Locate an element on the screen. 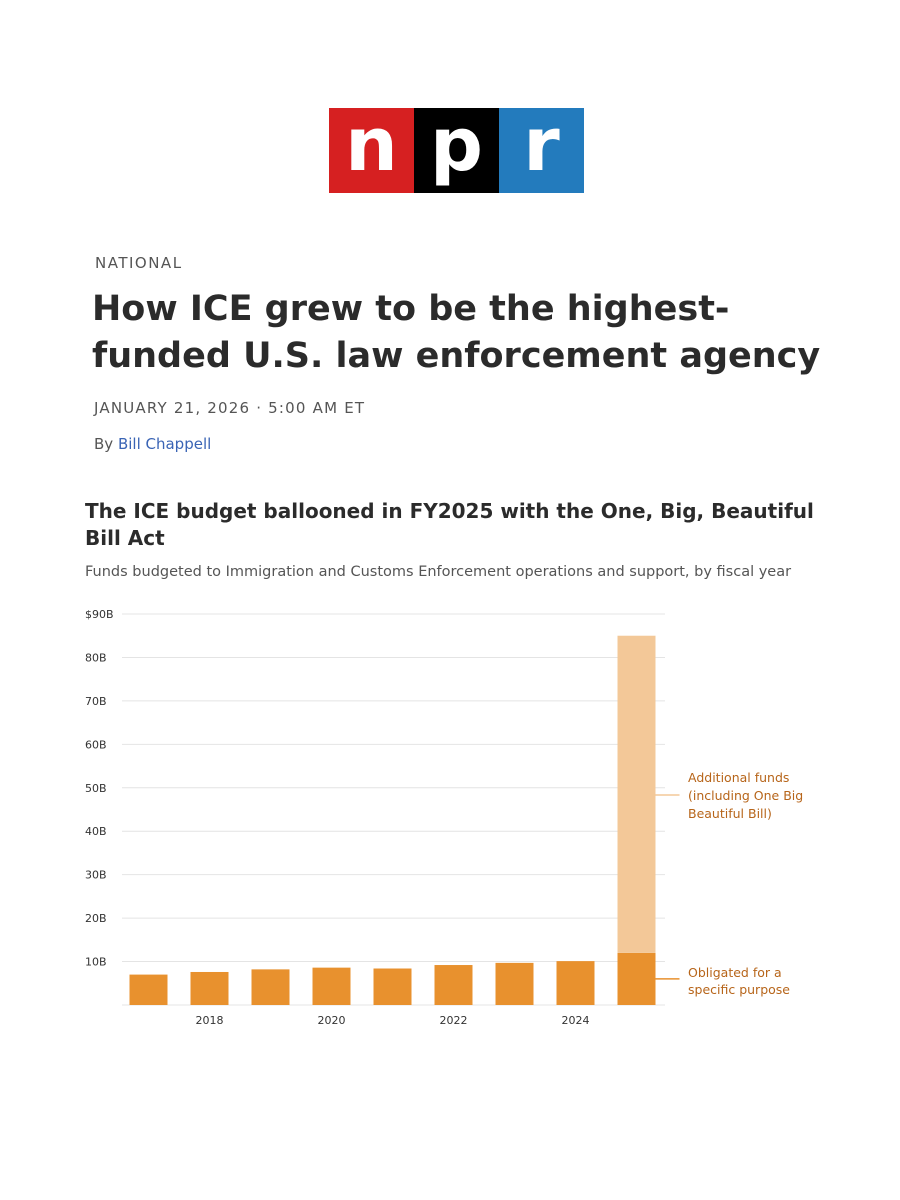 Image resolution: width=900 pixels, height=1200 pixels. annotation-obligated: Obligated for a is located at coordinates (735, 972).